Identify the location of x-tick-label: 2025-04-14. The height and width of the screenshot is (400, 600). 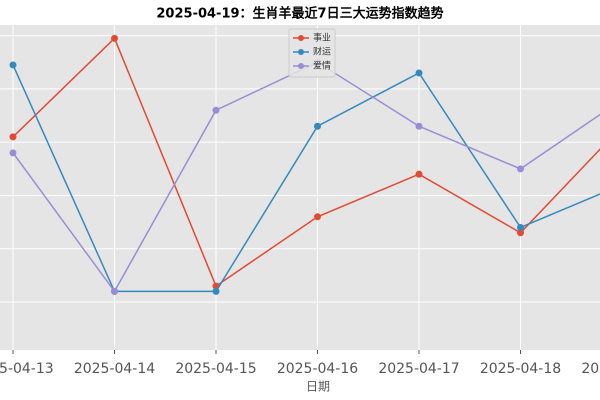
(114, 369).